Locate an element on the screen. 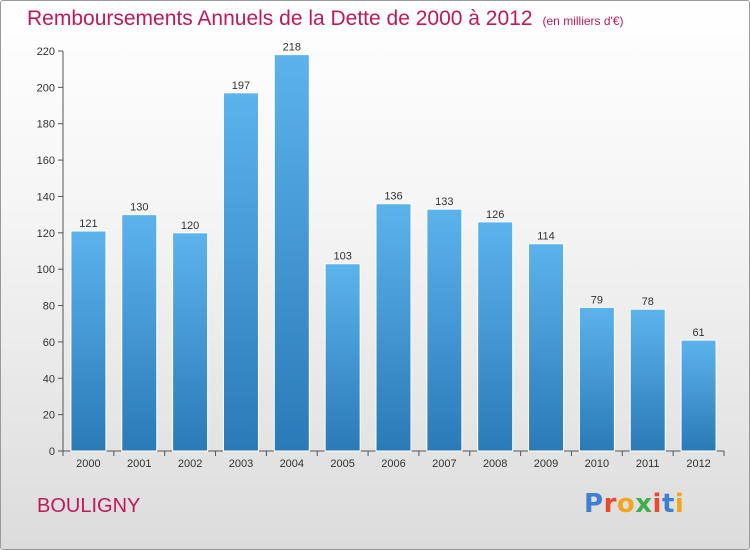 The image size is (750, 550). value-label-2010: 79 is located at coordinates (597, 300).